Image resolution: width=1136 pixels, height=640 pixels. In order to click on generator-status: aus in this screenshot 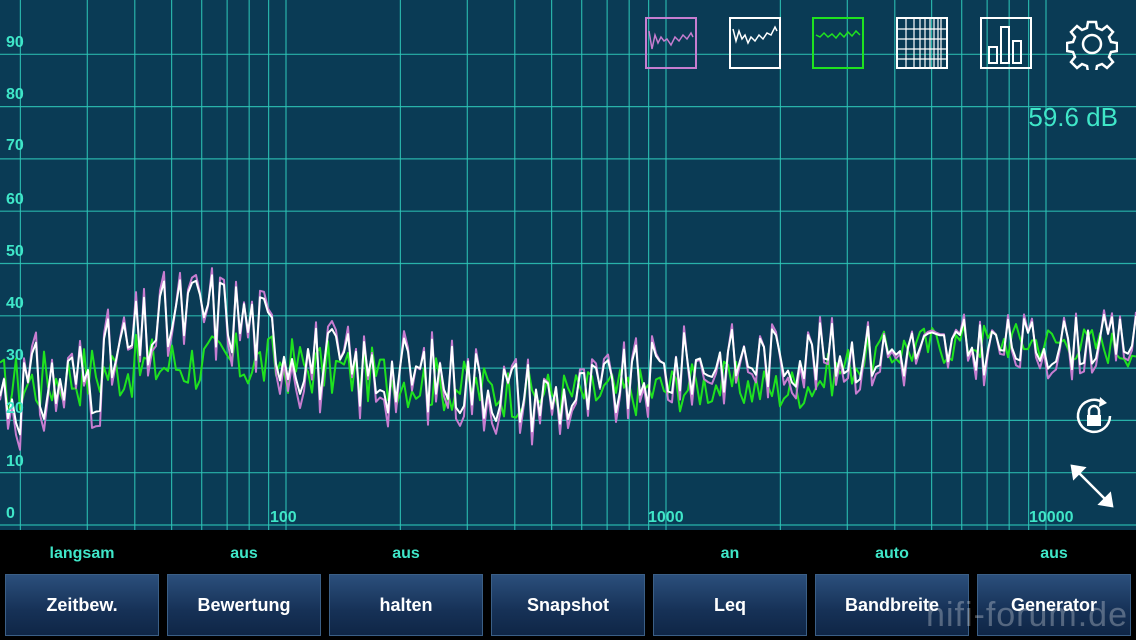, I will do `click(1054, 553)`.